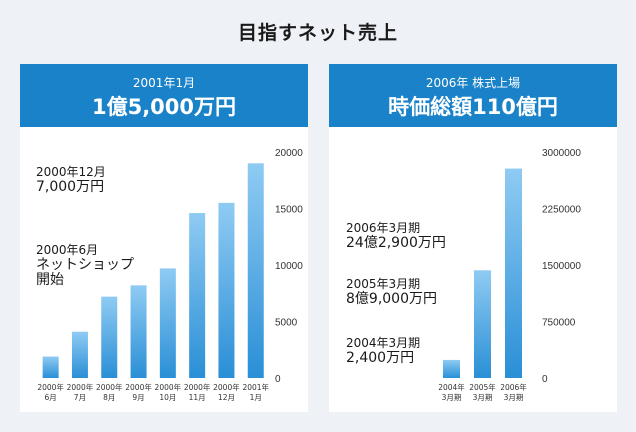  Describe the element at coordinates (167, 397) in the screenshot. I see `sales-category-label: 10月` at that location.